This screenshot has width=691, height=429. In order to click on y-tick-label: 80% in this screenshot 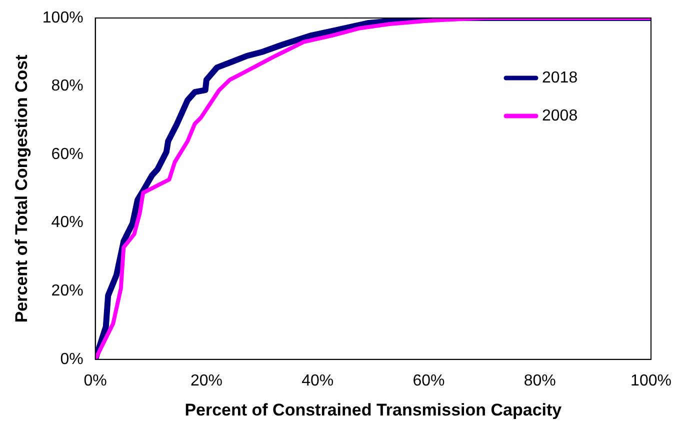, I will do `click(67, 86)`.